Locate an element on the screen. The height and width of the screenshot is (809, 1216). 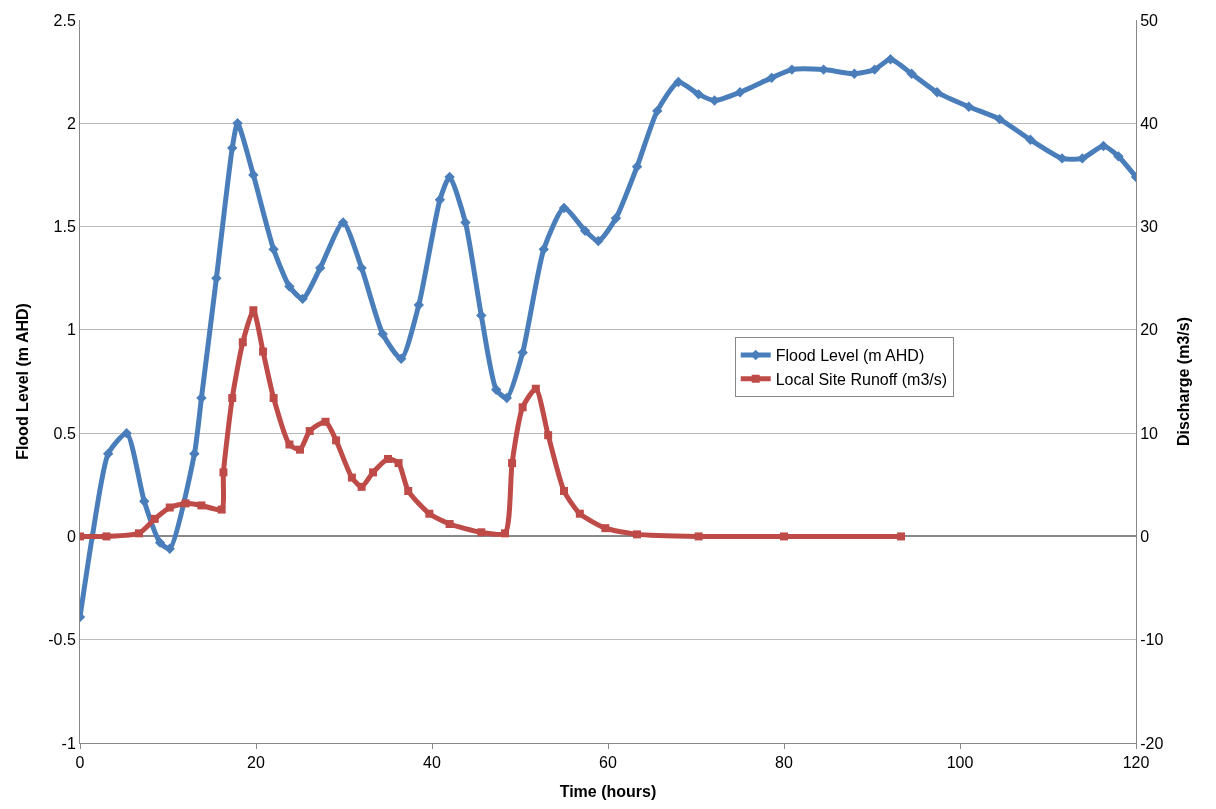
legend-label: Flood Level (m AHD) is located at coordinates (850, 356).